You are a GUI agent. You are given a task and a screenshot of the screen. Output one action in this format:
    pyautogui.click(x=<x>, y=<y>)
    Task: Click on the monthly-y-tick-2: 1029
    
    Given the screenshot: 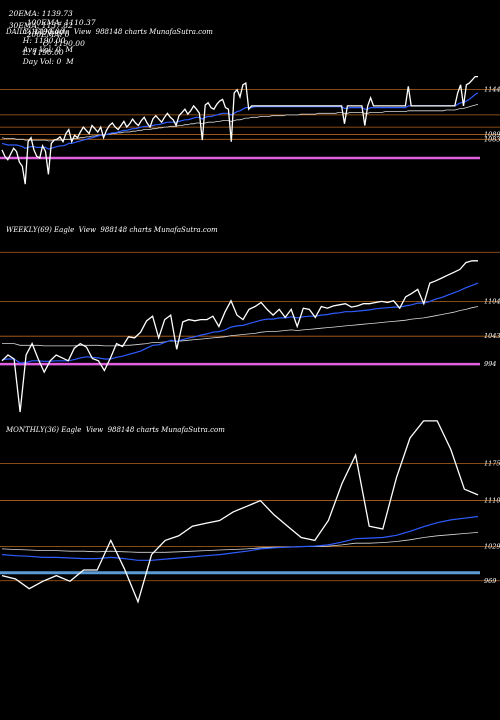 What is the action you would take?
    pyautogui.click(x=492, y=547)
    